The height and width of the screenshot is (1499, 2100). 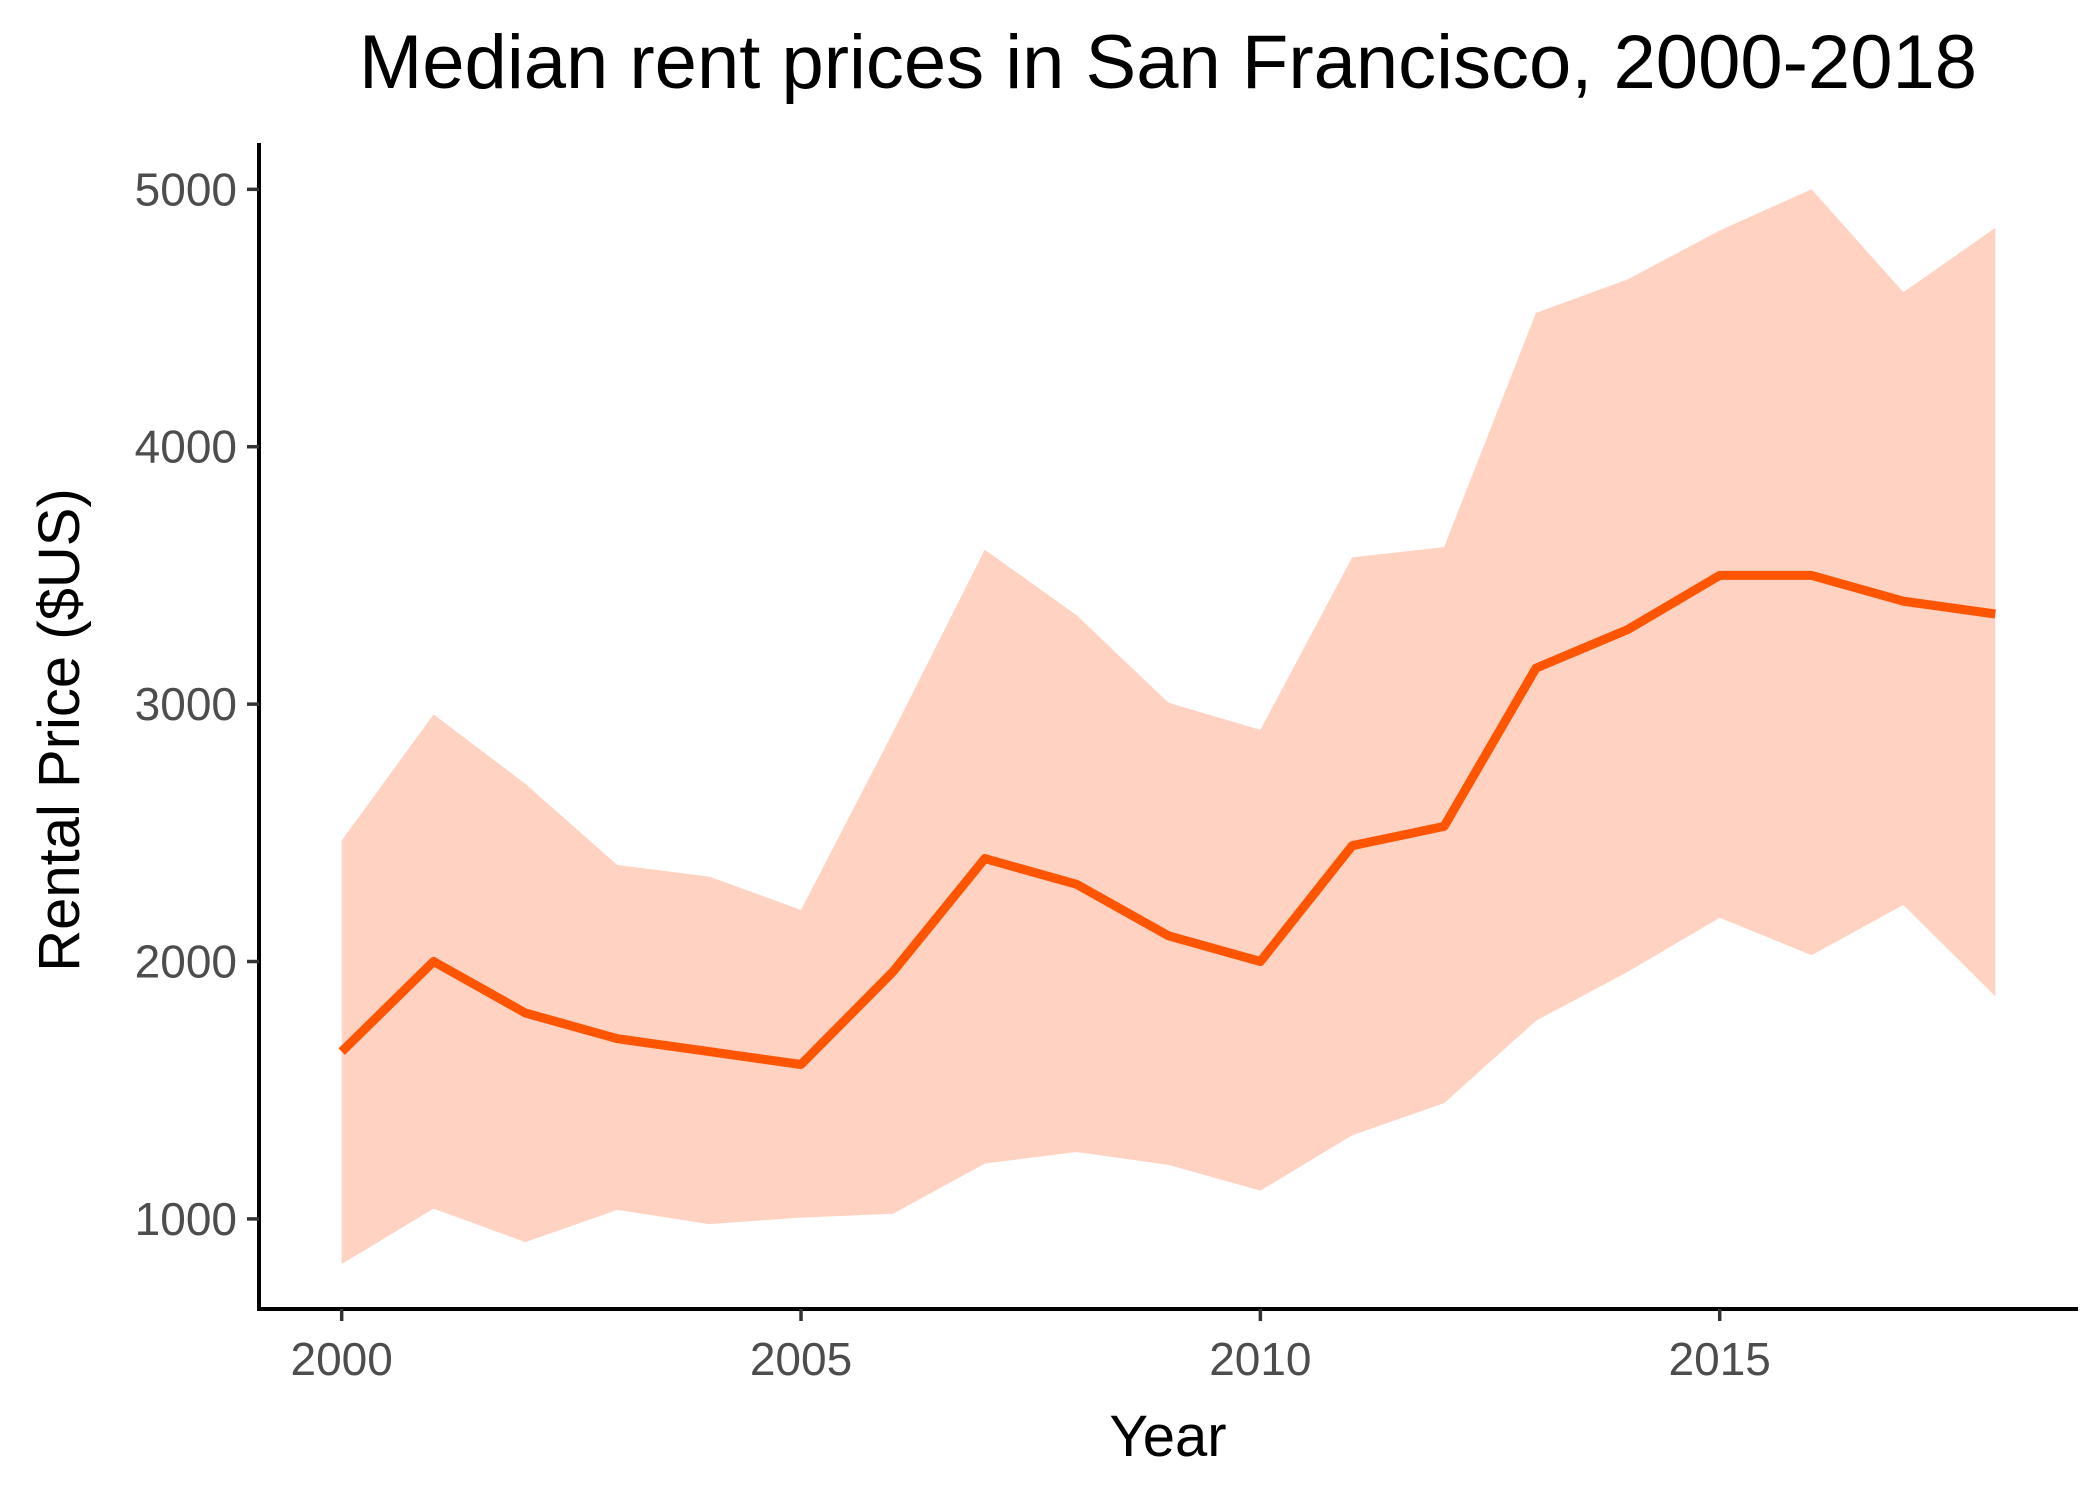 What do you see at coordinates (186, 447) in the screenshot?
I see `y-tick-label: 4000` at bounding box center [186, 447].